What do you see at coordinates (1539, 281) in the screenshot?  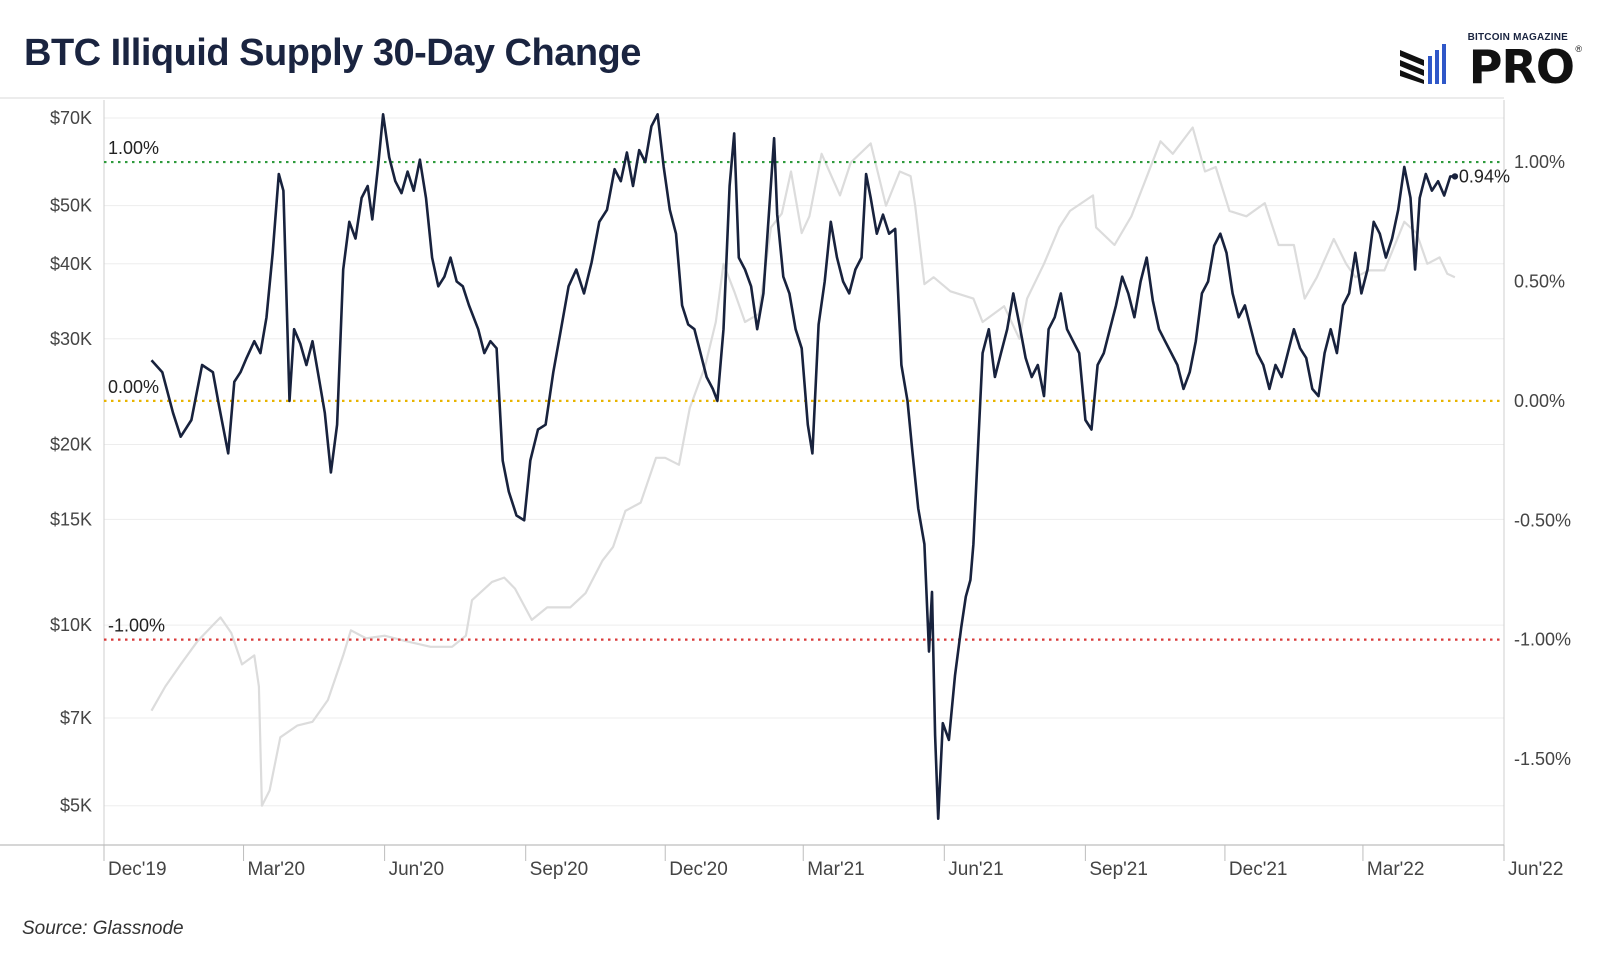 I see `right-tick-label: 0.50%` at bounding box center [1539, 281].